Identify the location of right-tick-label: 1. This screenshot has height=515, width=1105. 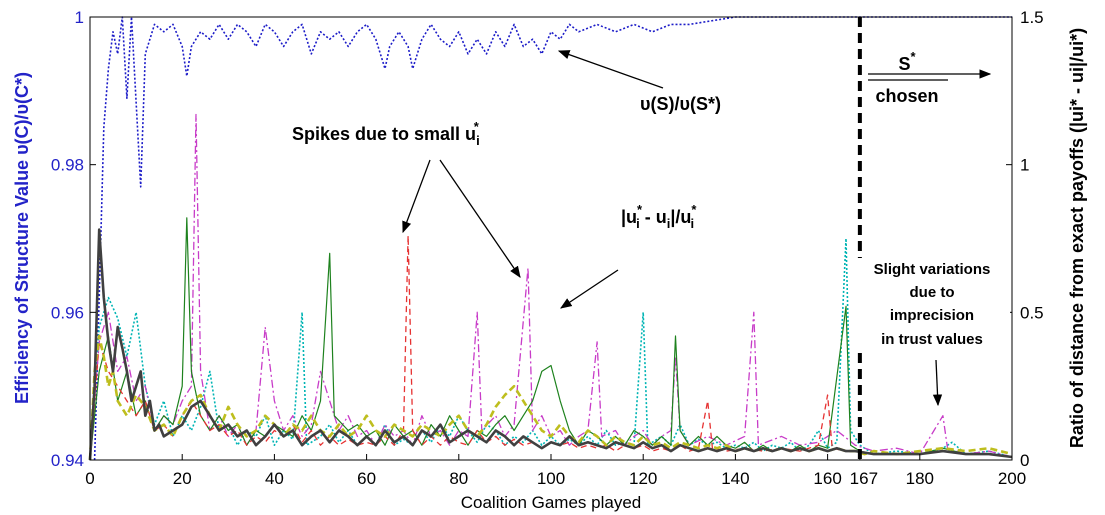
(1024, 165).